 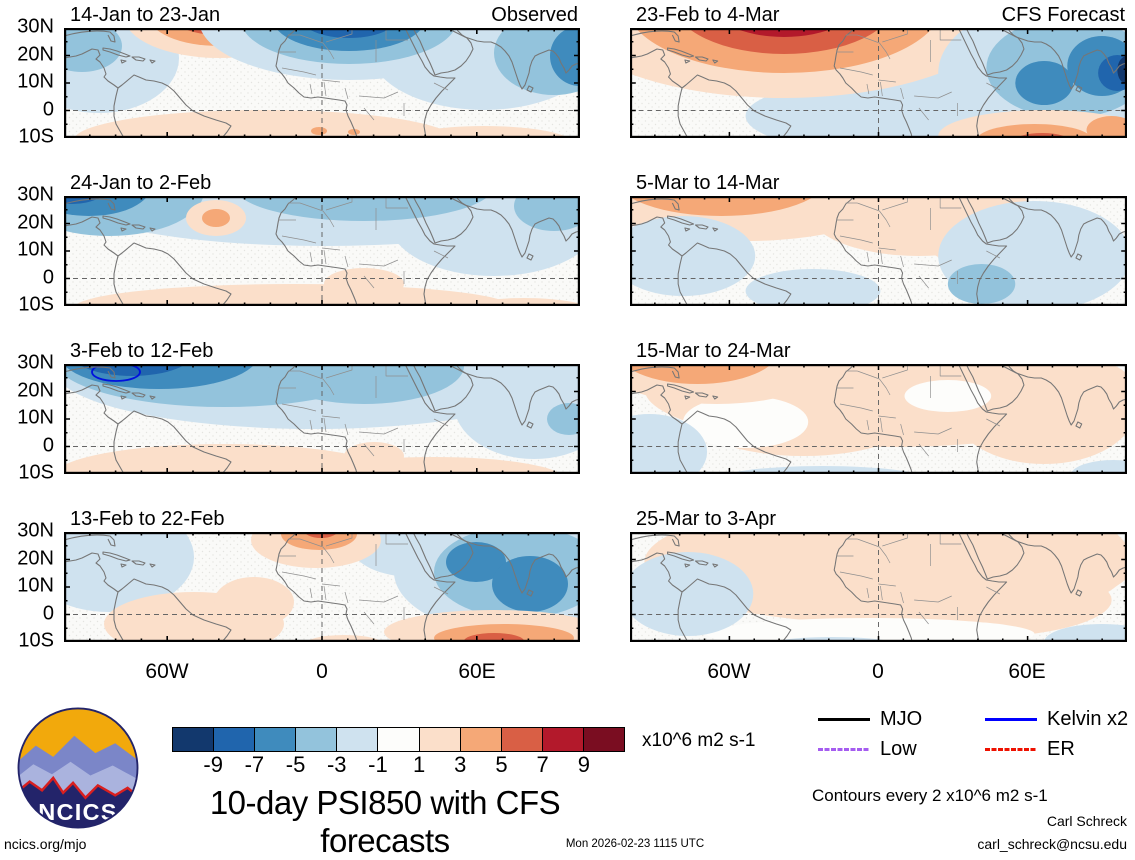 I want to click on colorbar-tick-label: 5, so click(x=501, y=764).